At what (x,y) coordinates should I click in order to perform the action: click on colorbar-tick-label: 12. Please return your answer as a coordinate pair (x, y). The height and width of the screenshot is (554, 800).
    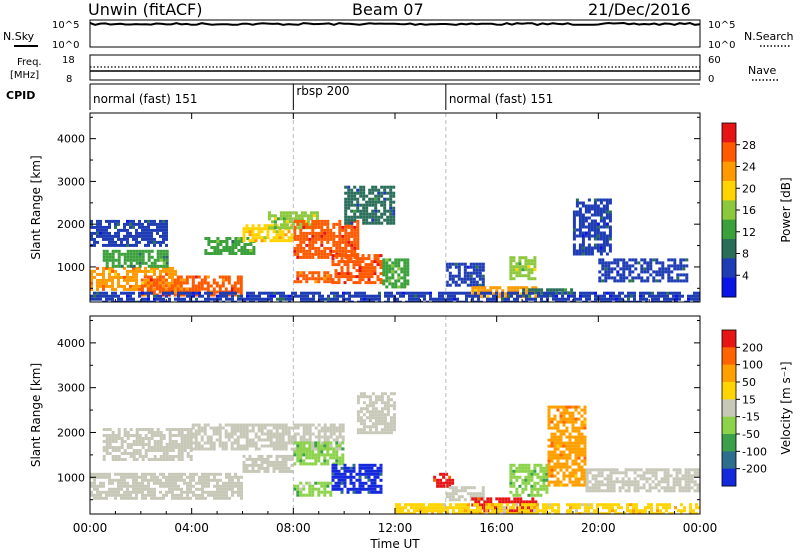
    Looking at the image, I should click on (749, 232).